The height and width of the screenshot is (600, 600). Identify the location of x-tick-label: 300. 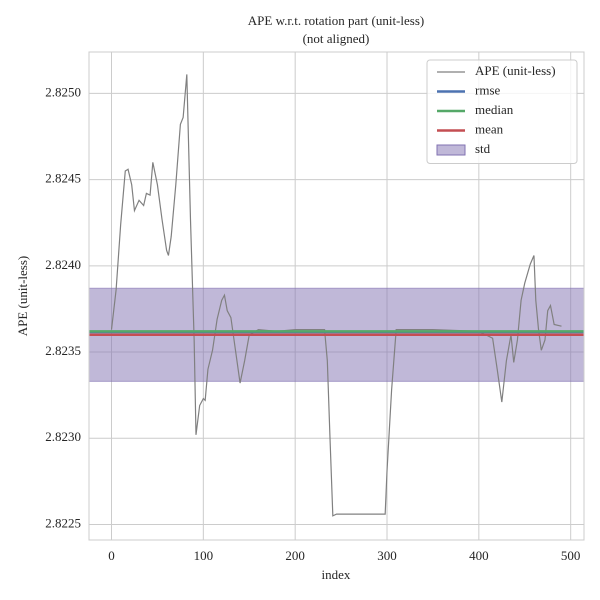
(387, 555).